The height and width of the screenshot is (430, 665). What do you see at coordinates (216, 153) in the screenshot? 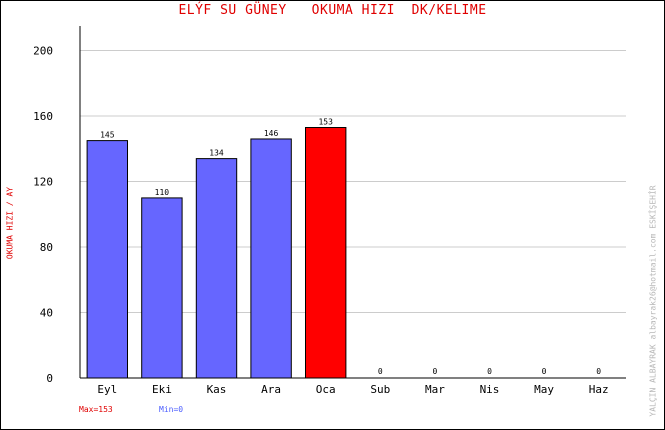
I see `bar-value-label: 134` at bounding box center [216, 153].